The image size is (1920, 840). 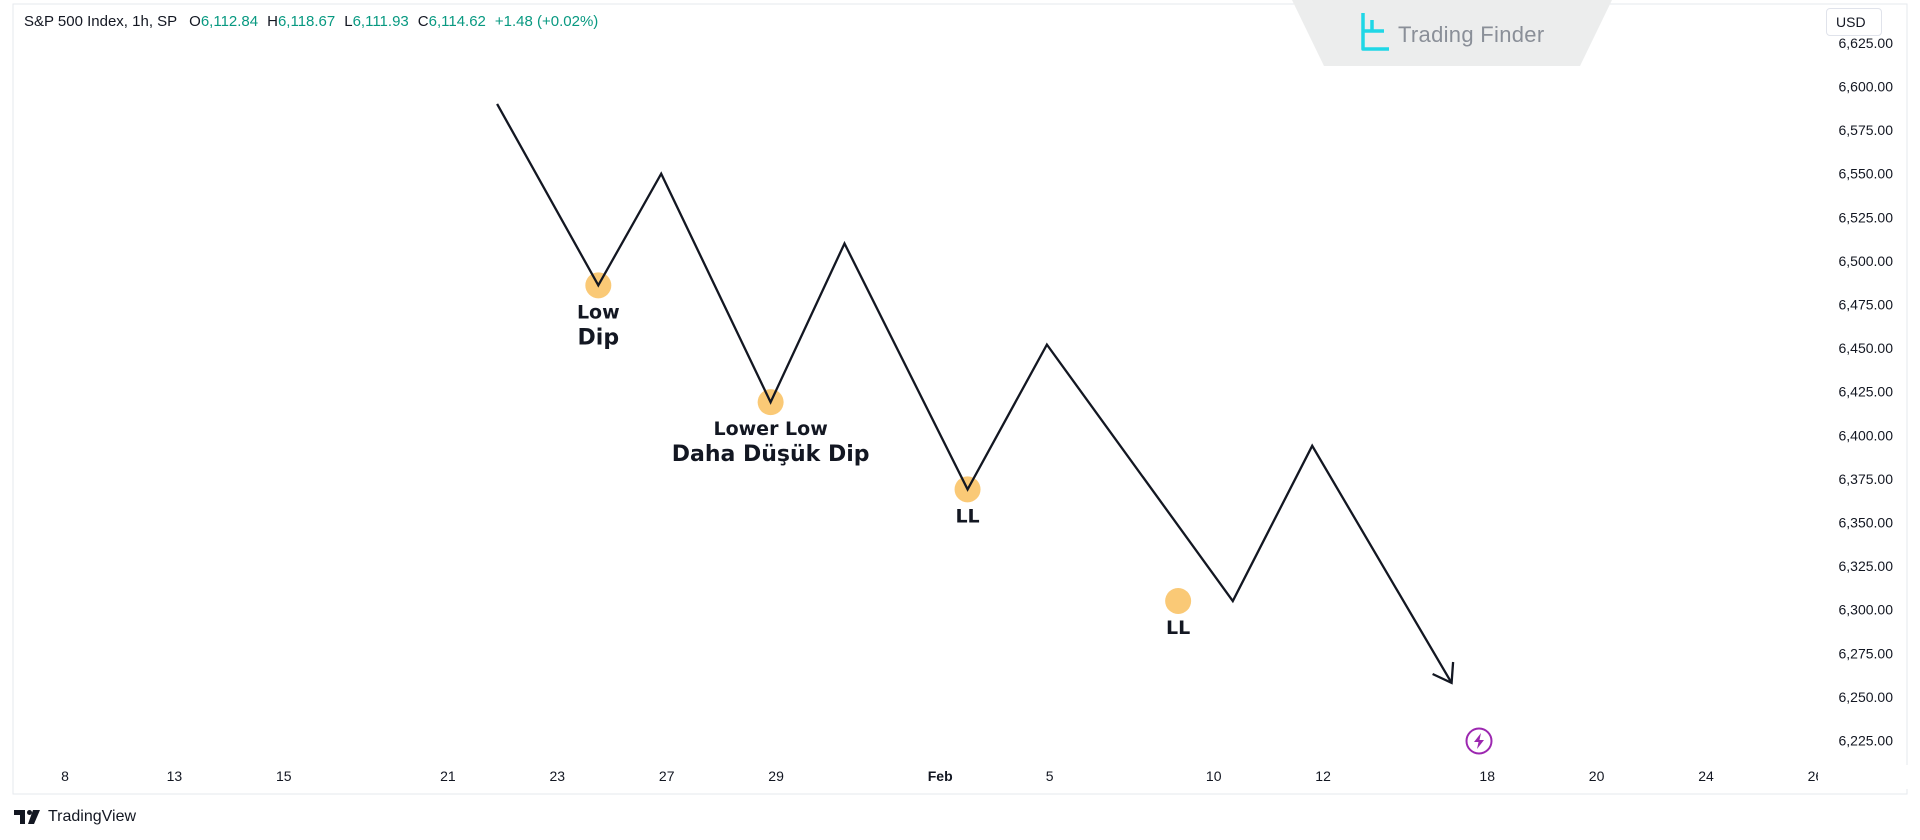 I want to click on tradingview-name: TradingView, so click(x=92, y=816).